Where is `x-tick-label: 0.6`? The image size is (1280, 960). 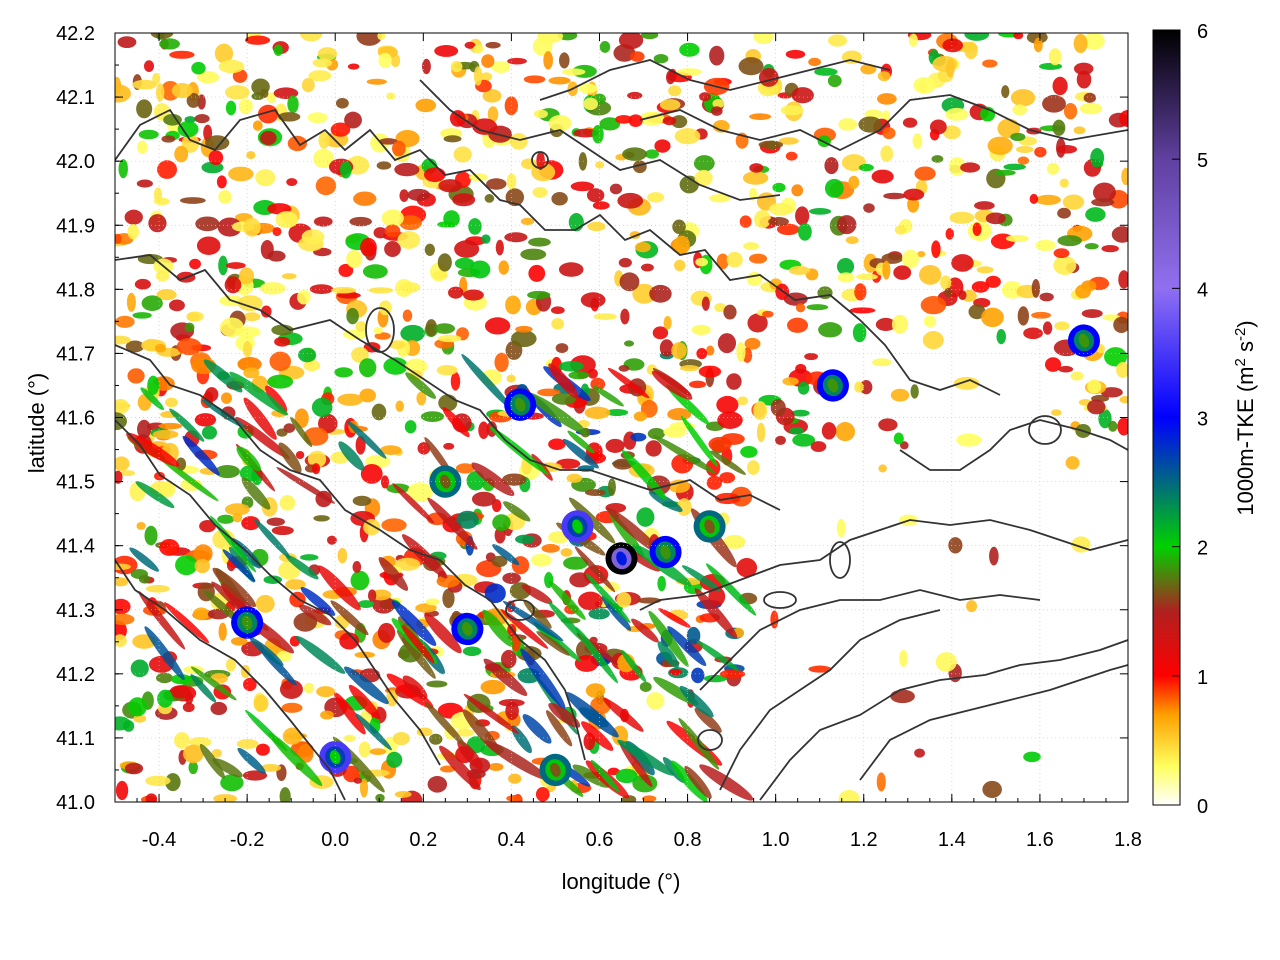
x-tick-label: 0.6 is located at coordinates (600, 840).